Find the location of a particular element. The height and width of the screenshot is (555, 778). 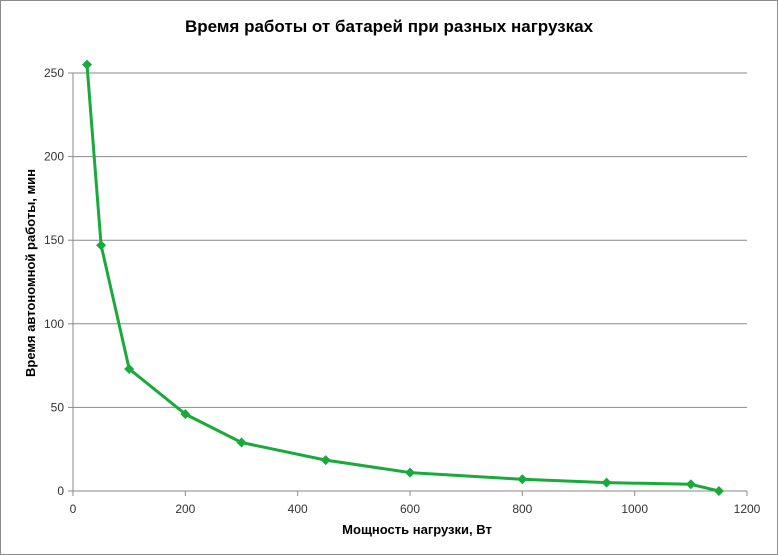

y-tick-label: 250 is located at coordinates (54, 73).